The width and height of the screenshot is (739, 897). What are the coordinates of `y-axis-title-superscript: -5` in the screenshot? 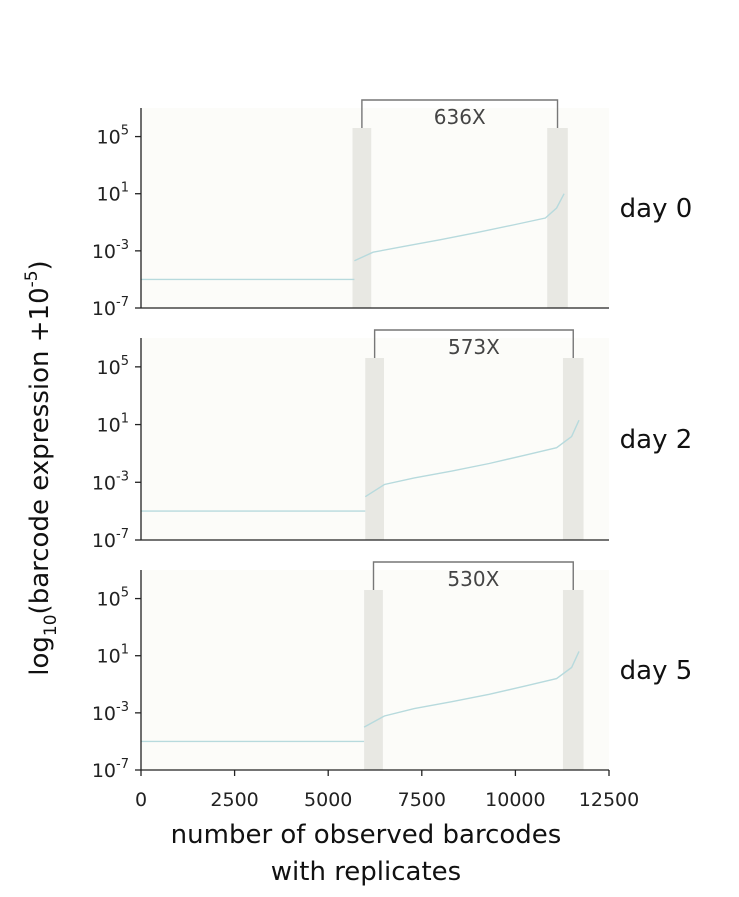 It's located at (32, 278).